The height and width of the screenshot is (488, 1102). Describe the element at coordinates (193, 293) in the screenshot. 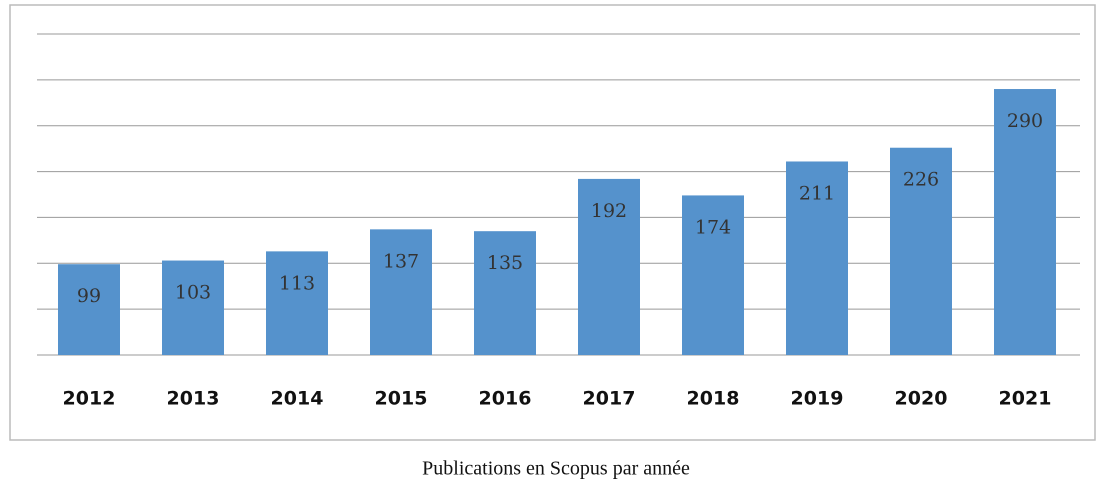

I see `data-label: 103` at that location.